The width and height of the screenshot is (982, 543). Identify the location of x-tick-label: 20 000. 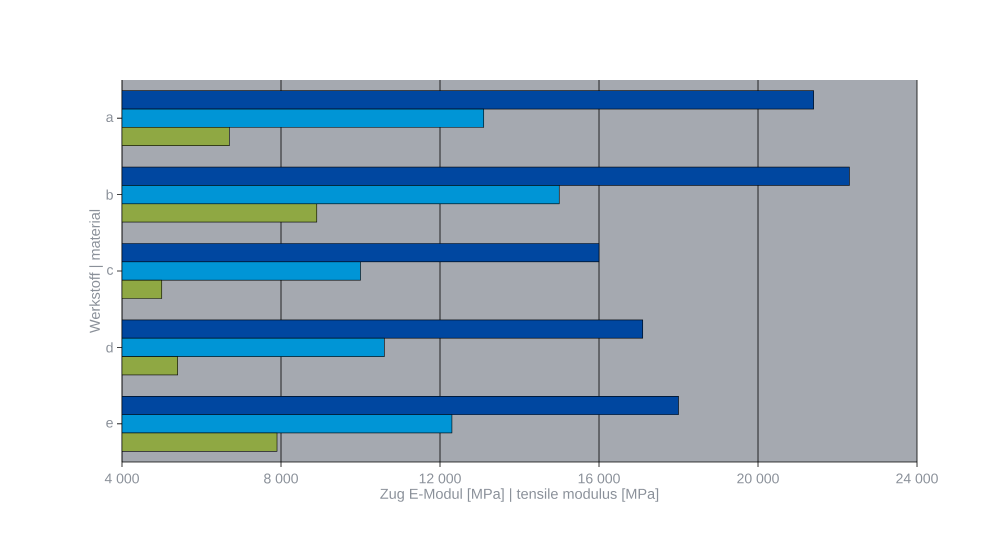
(758, 479).